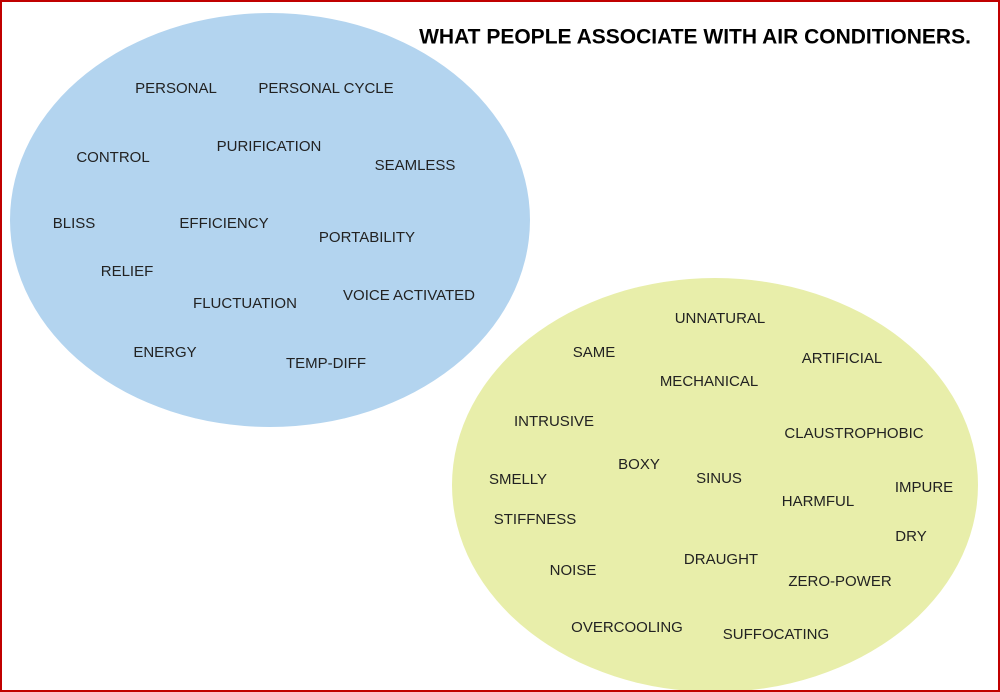 The width and height of the screenshot is (1000, 692). I want to click on positive-word: CONTROL, so click(112, 157).